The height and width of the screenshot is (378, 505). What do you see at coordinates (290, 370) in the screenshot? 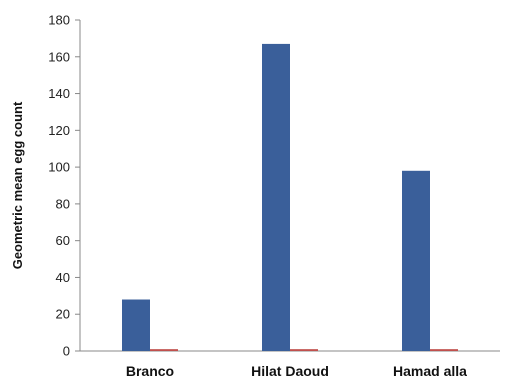
I see `x-category-label: Hilat Daoud` at bounding box center [290, 370].